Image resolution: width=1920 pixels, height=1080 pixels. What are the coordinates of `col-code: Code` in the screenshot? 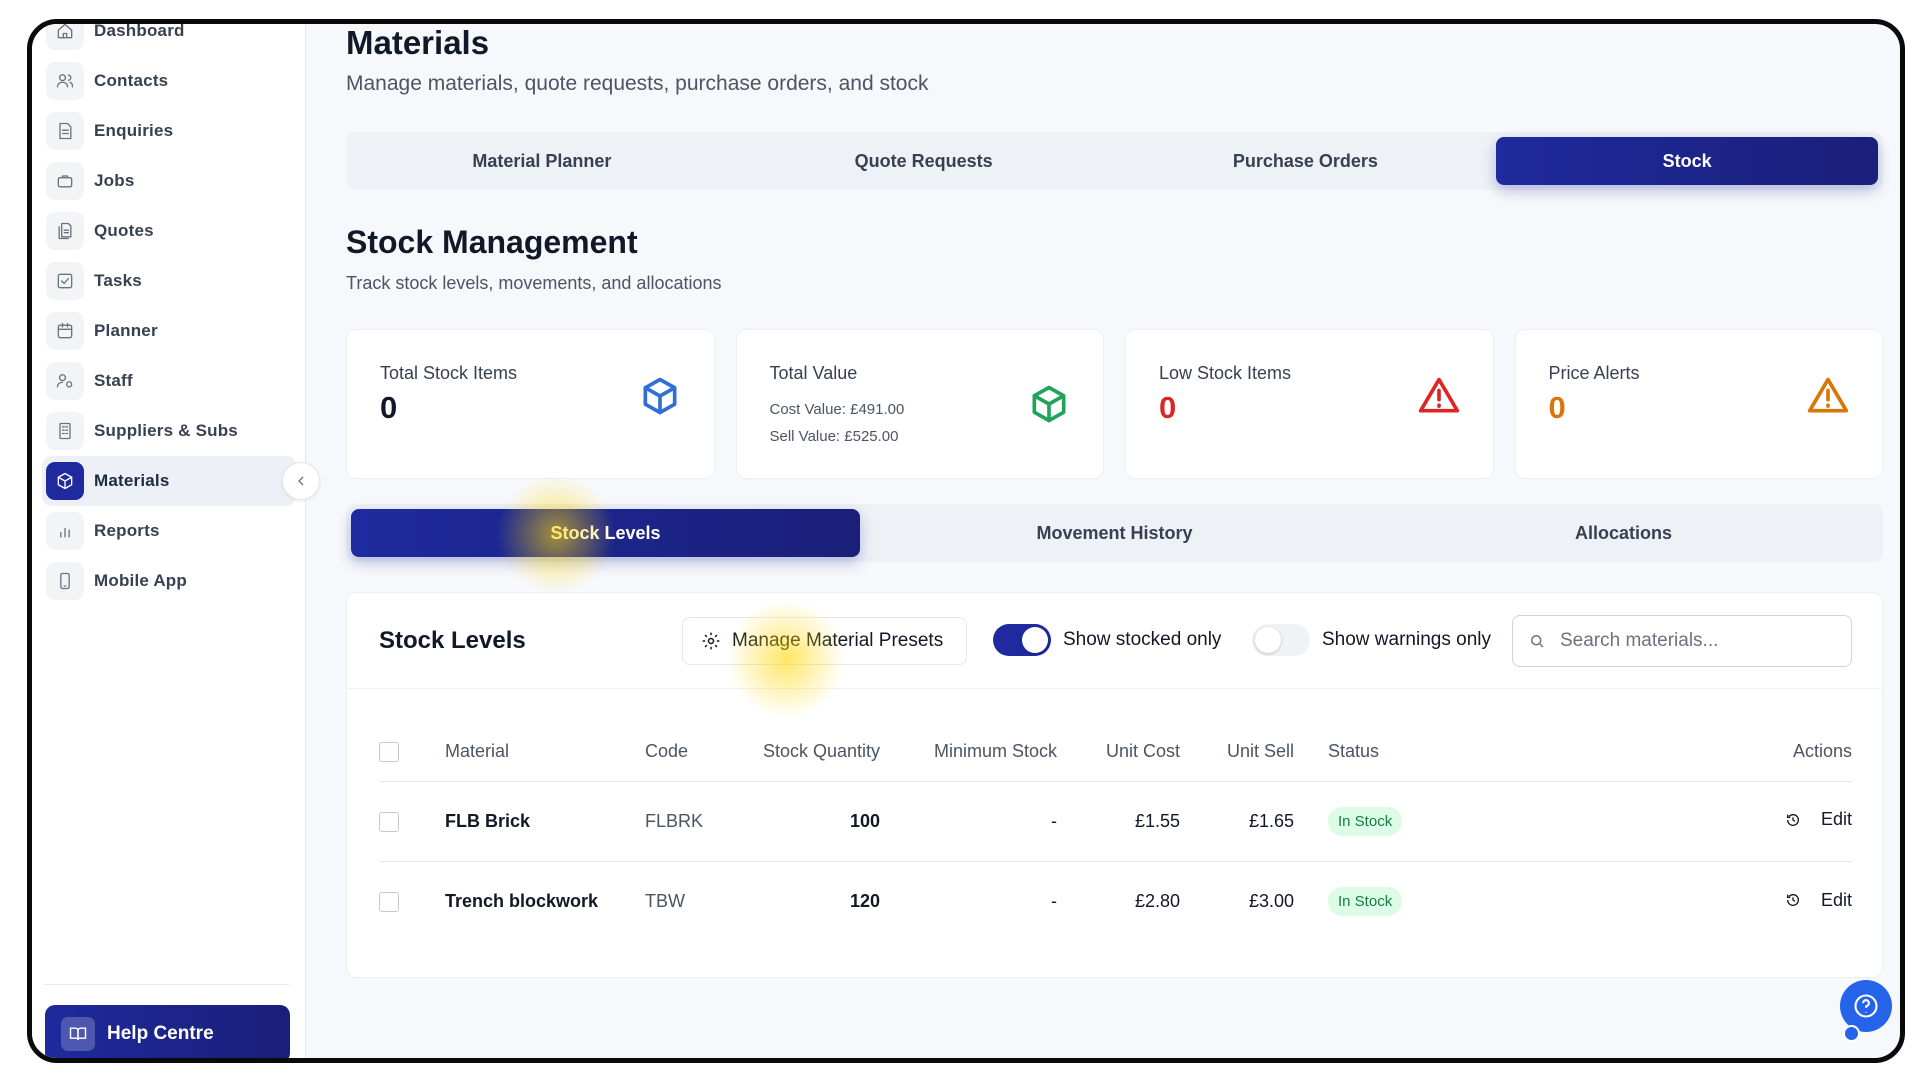 It's located at (700, 752).